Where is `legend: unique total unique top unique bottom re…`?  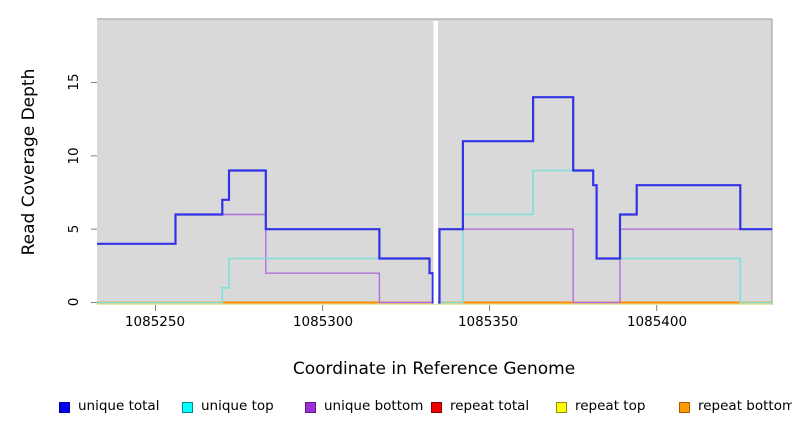 legend: unique total unique top unique bottom re… is located at coordinates (396, 409).